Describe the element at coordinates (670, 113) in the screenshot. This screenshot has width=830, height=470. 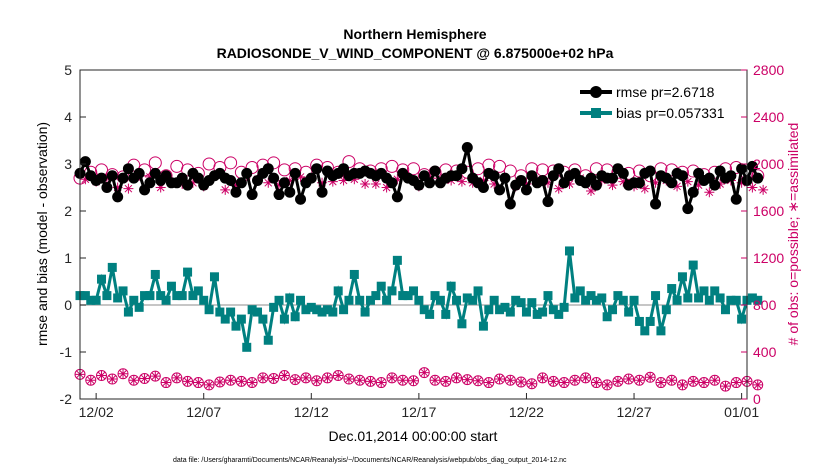
I see `legend-bias-label: bias pr=0.057331` at that location.